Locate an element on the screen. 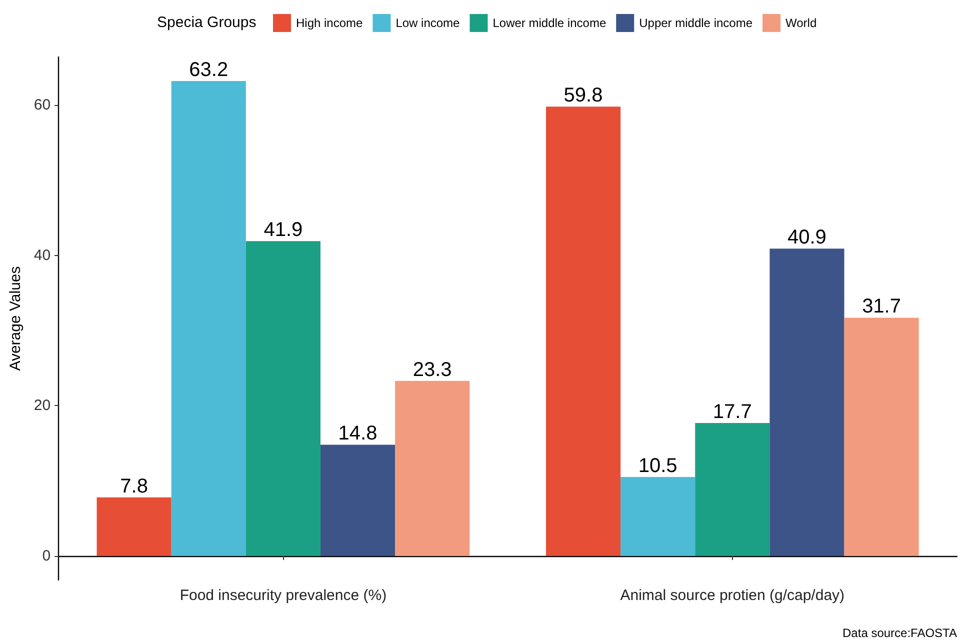  y-axis-title: Average Values is located at coordinates (15, 318).